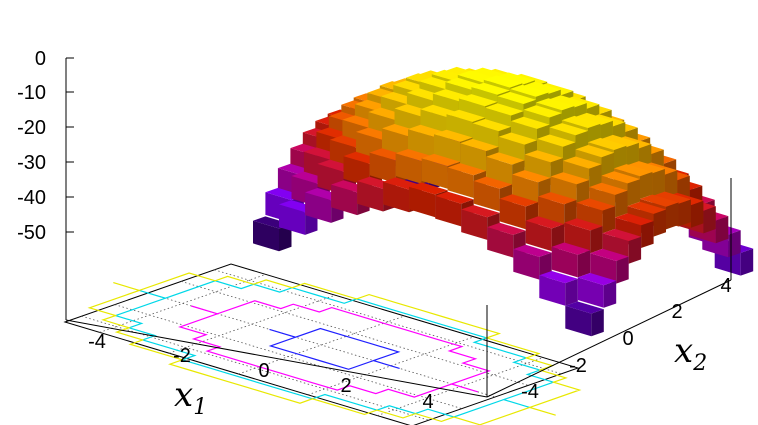  Describe the element at coordinates (609, 338) in the screenshot. I see `x2-axis-line` at that location.